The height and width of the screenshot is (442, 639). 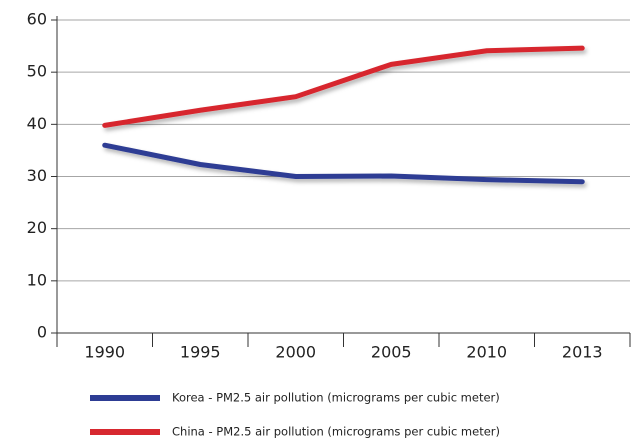 I want to click on y-tick-label: 50, so click(x=37, y=71).